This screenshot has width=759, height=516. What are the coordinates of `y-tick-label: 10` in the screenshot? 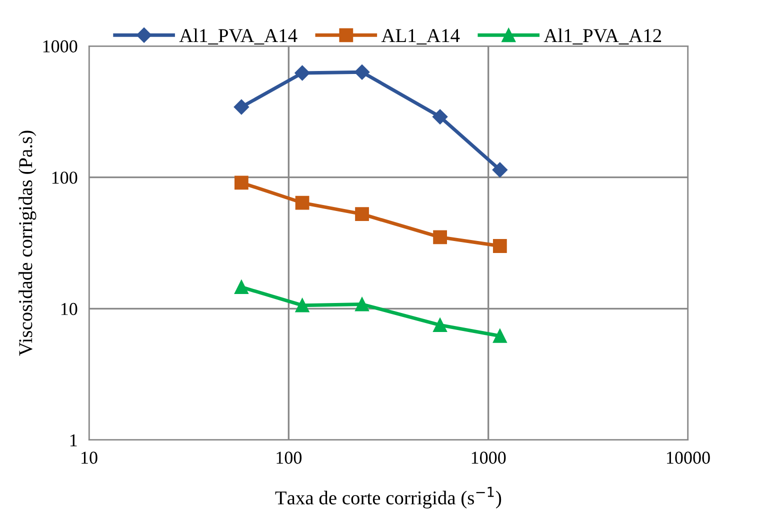 It's located at (69, 309).